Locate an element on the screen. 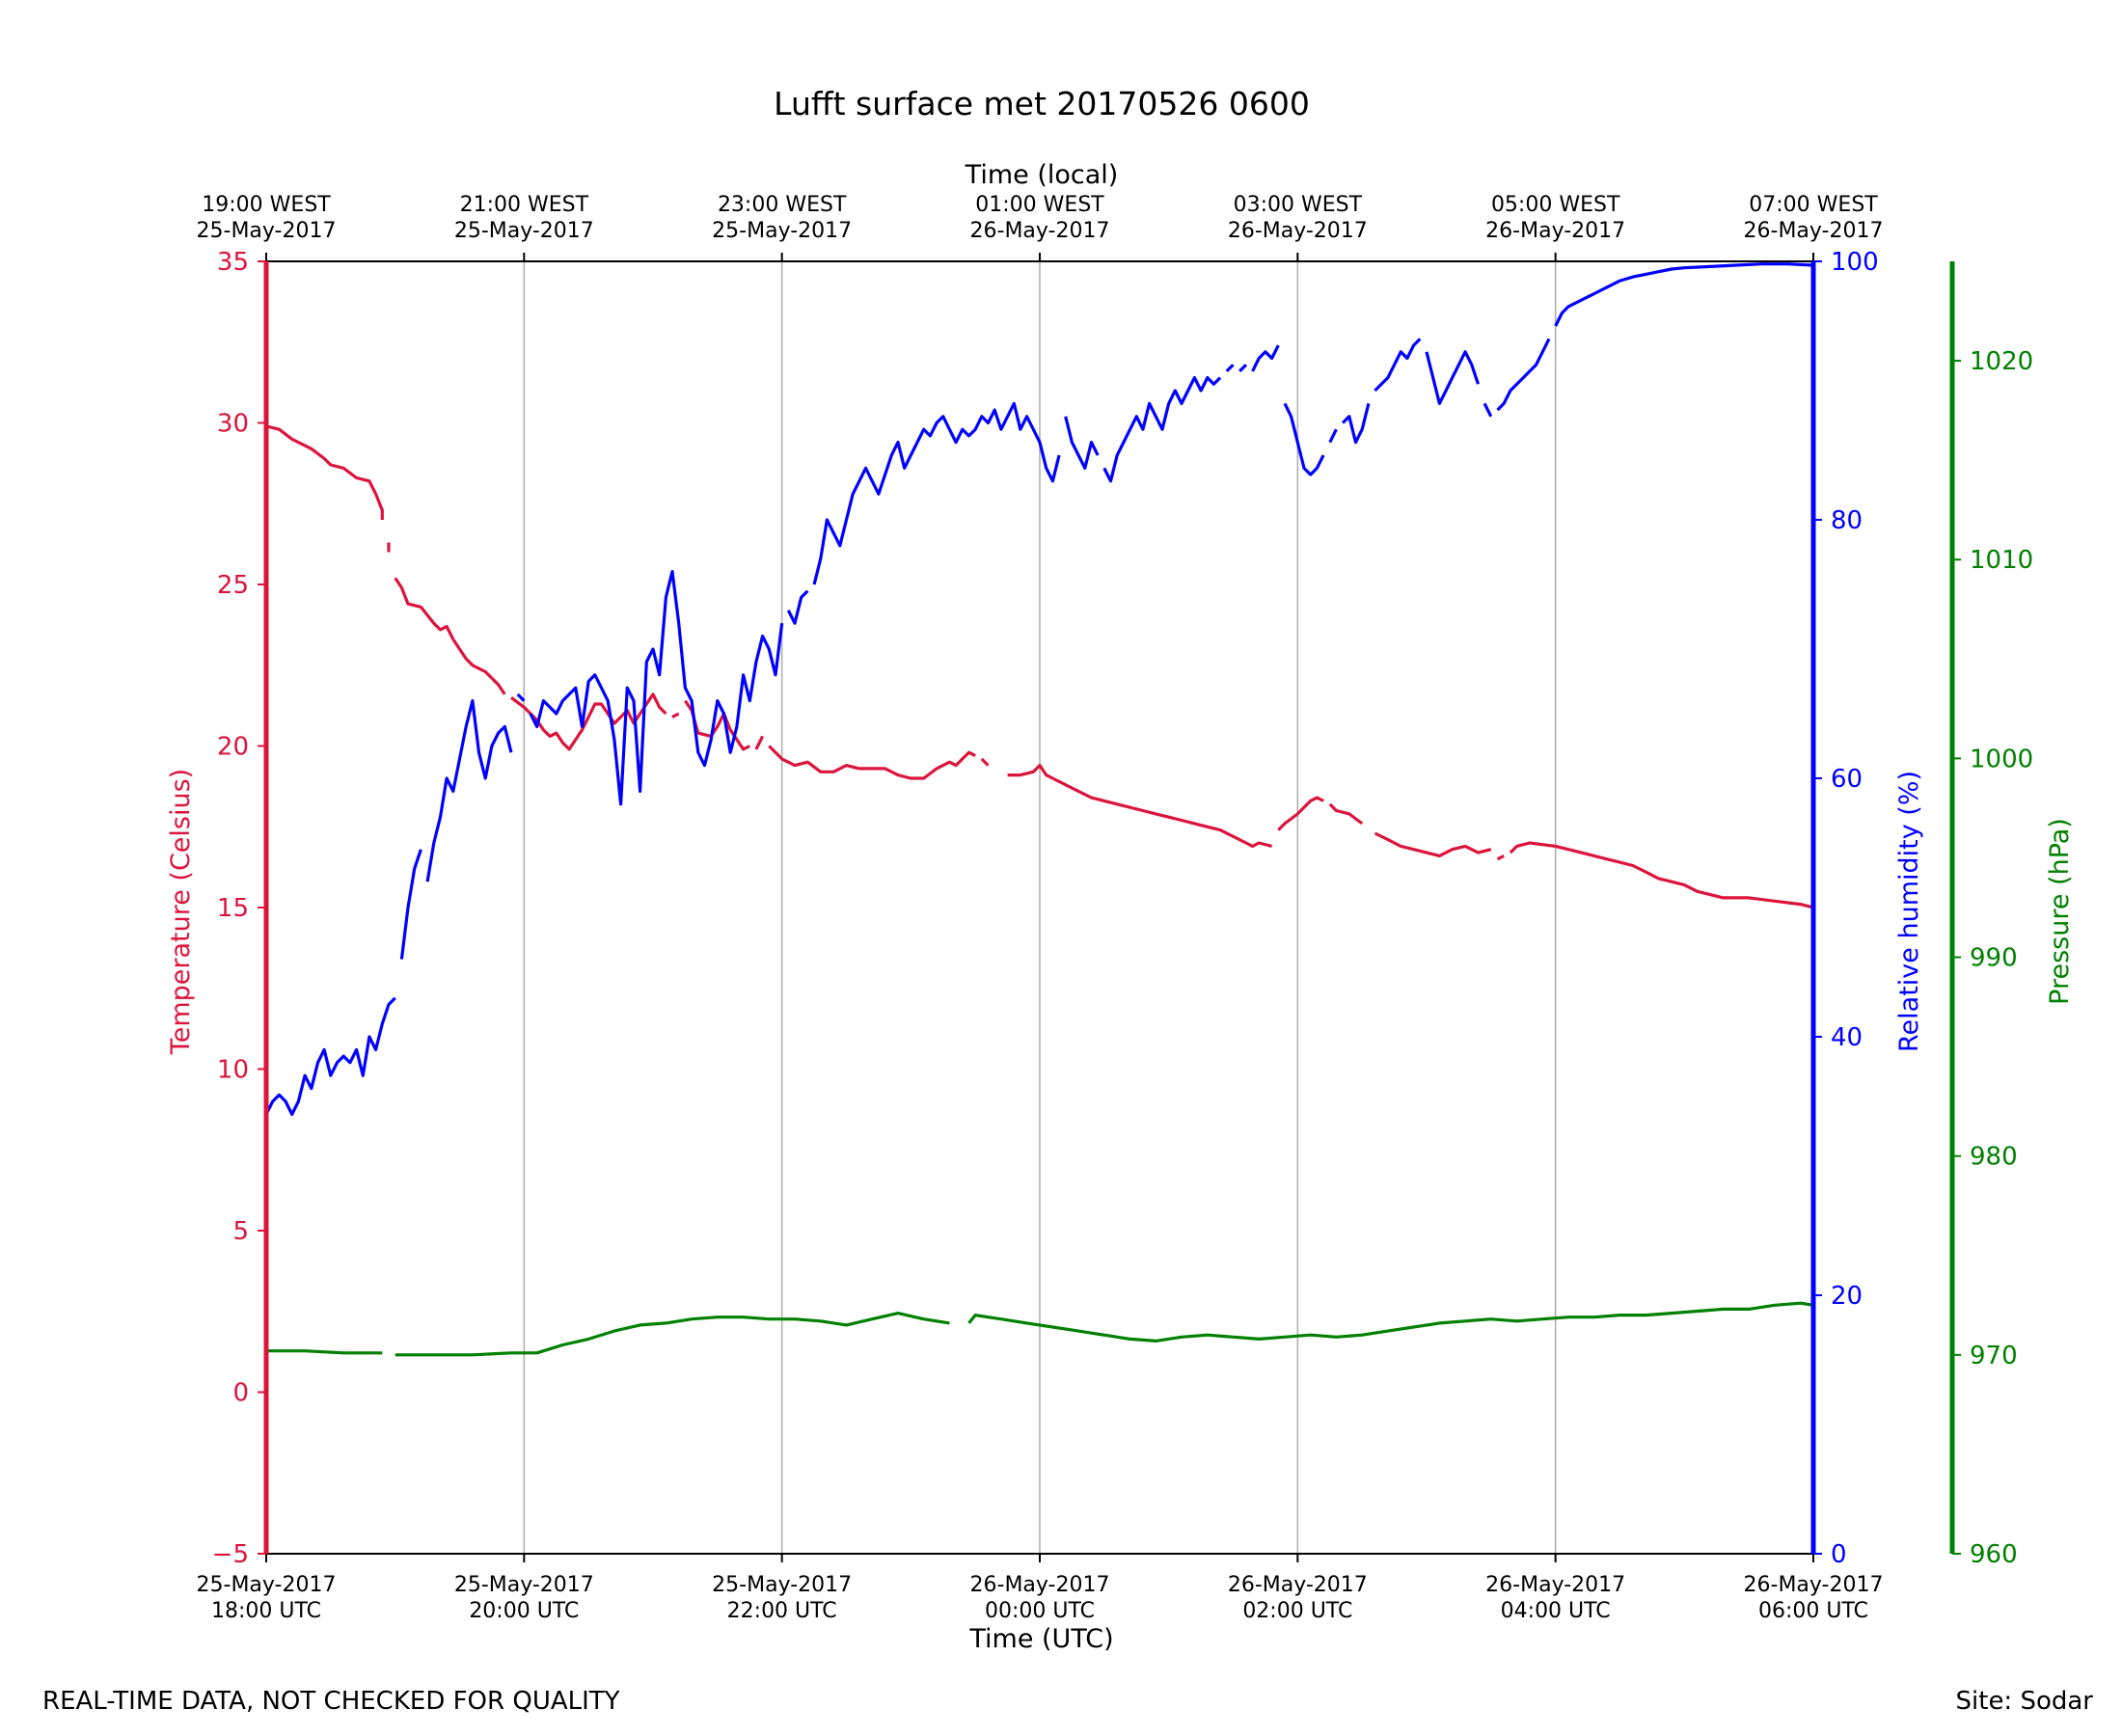  site-label: Site: Sodar is located at coordinates (2024, 1702).